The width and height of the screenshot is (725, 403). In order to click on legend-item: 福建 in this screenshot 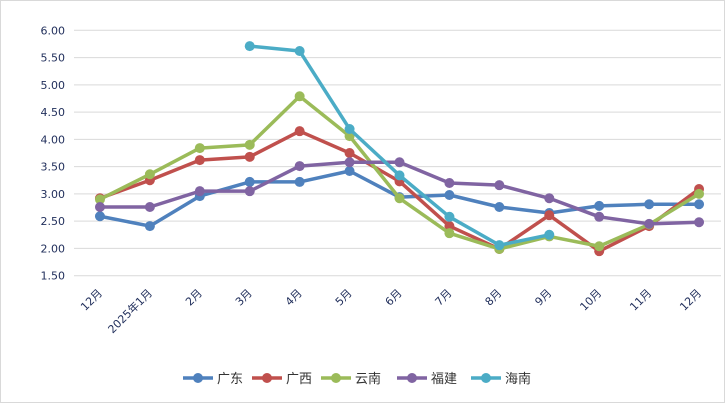, I will do `click(427, 379)`.